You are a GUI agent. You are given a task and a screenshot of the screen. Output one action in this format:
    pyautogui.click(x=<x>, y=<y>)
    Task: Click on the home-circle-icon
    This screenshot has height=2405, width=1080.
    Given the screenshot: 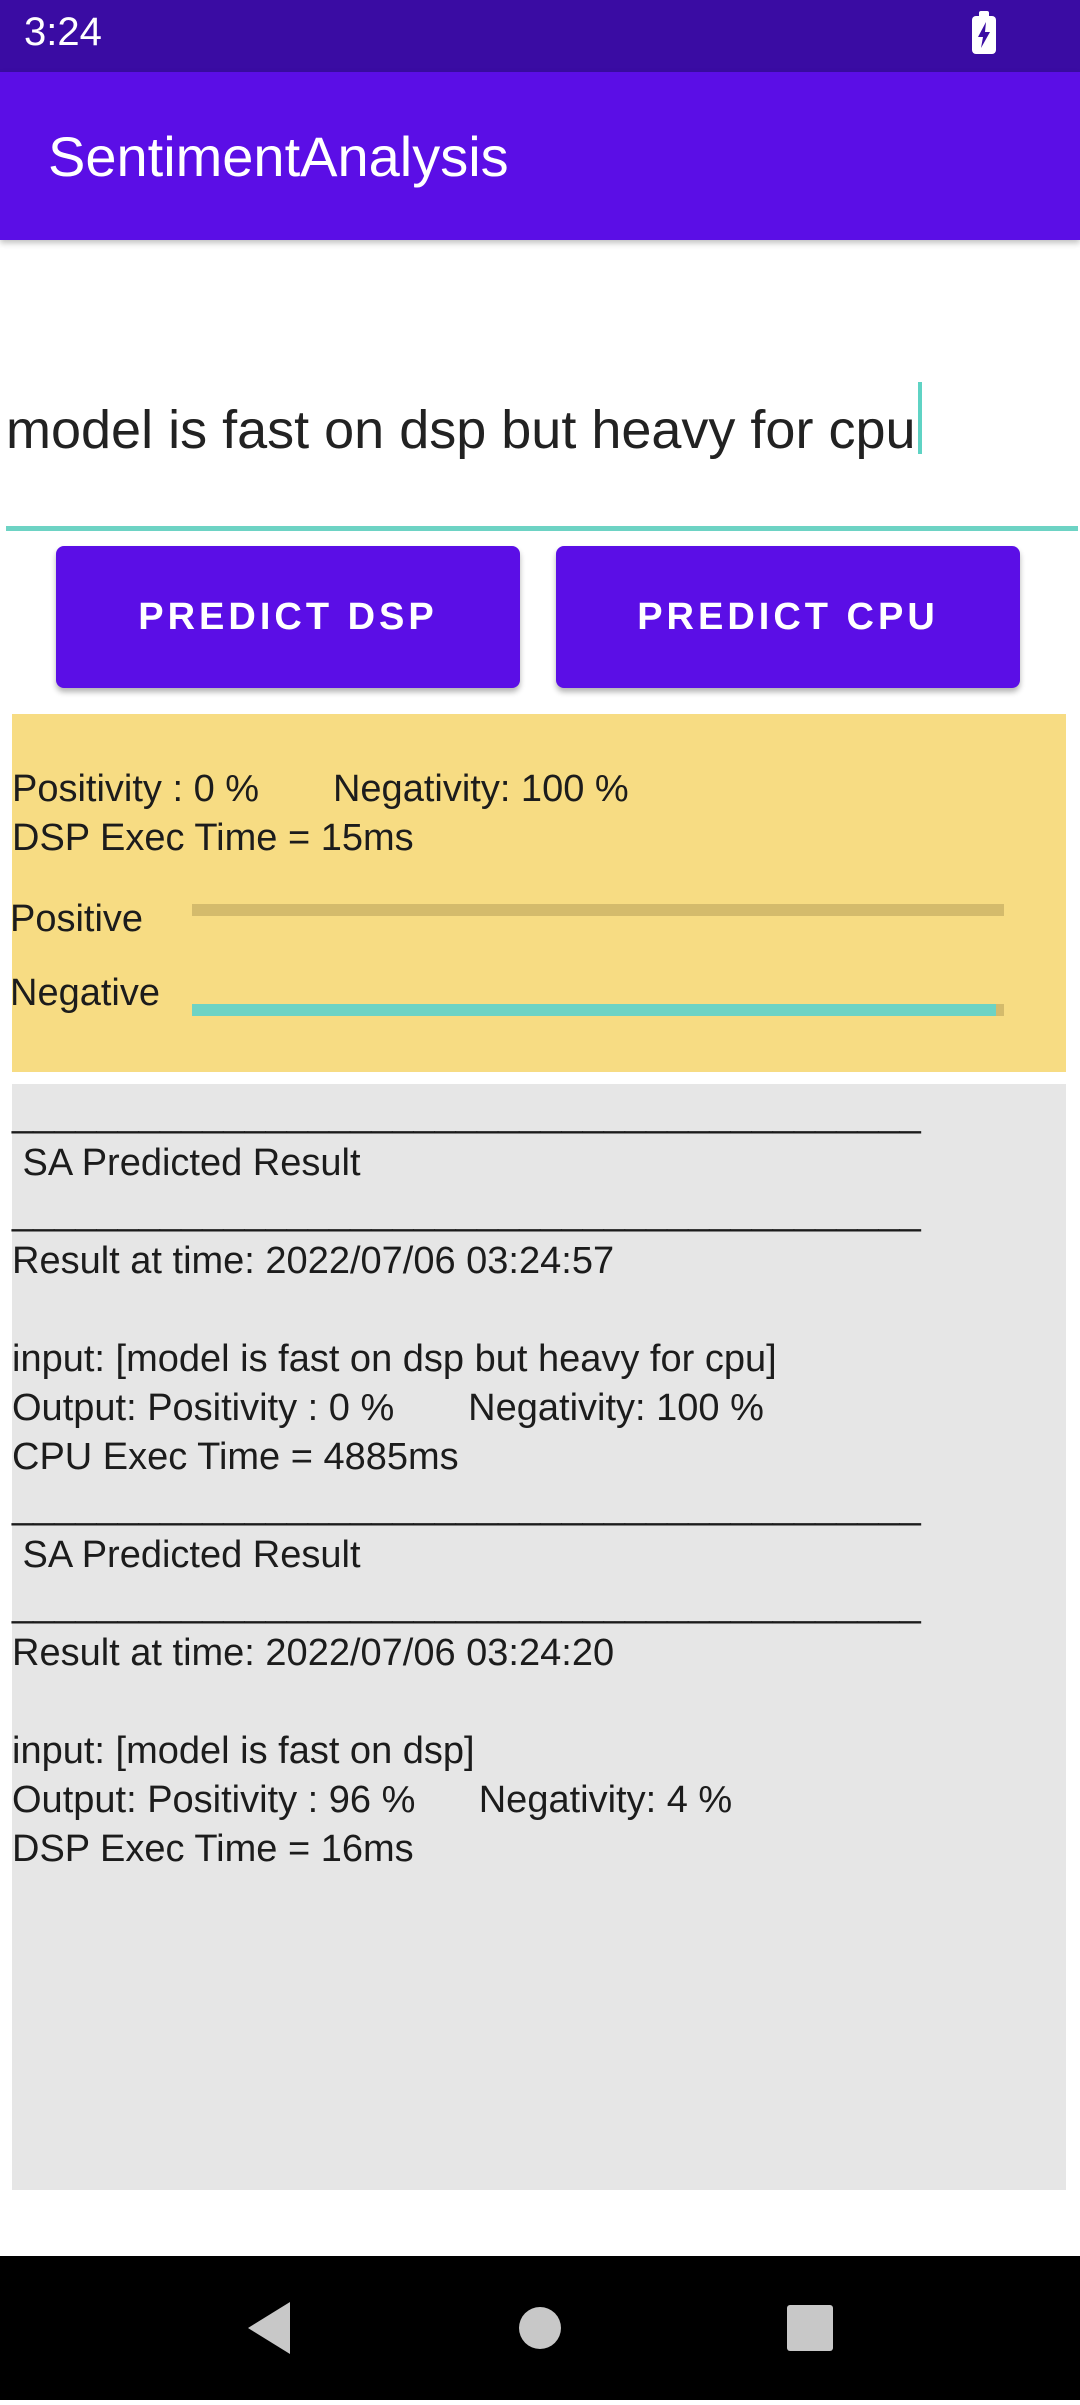 What is the action you would take?
    pyautogui.click(x=540, y=2328)
    